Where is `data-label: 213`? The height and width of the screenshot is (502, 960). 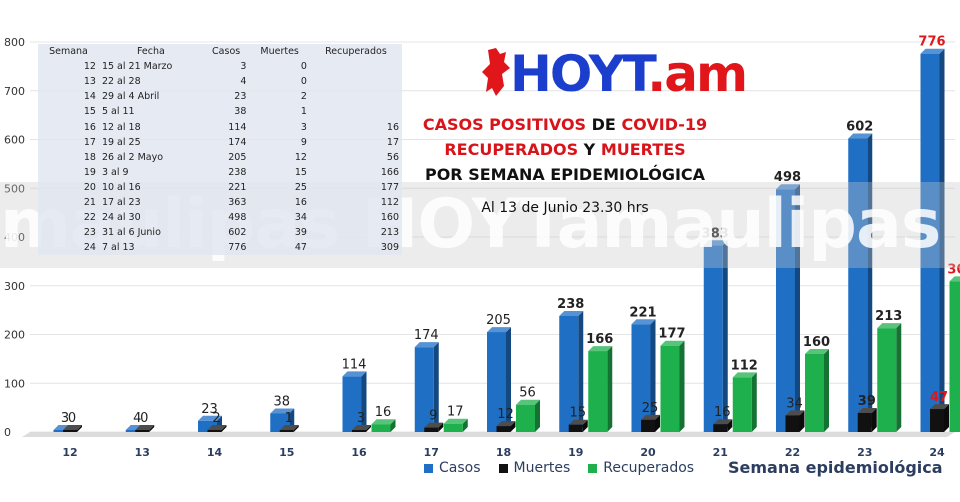
data-label: 213 is located at coordinates (888, 316).